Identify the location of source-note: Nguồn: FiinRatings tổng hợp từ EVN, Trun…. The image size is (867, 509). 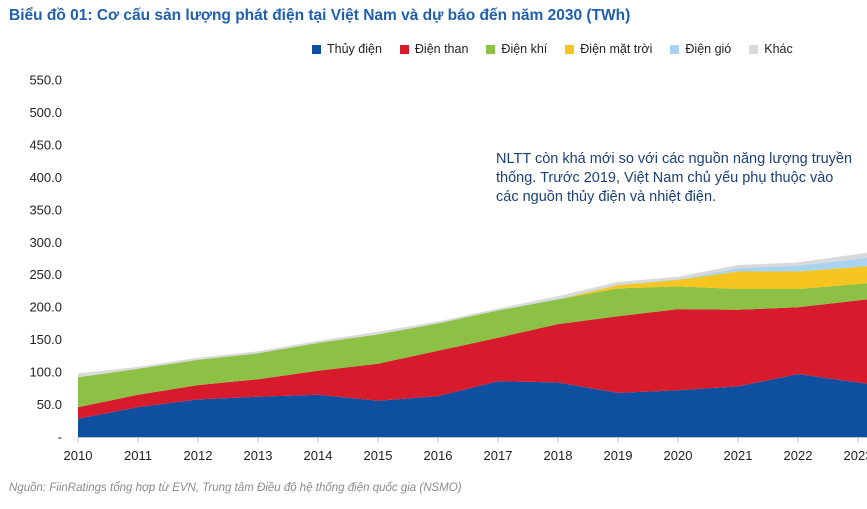
(235, 488).